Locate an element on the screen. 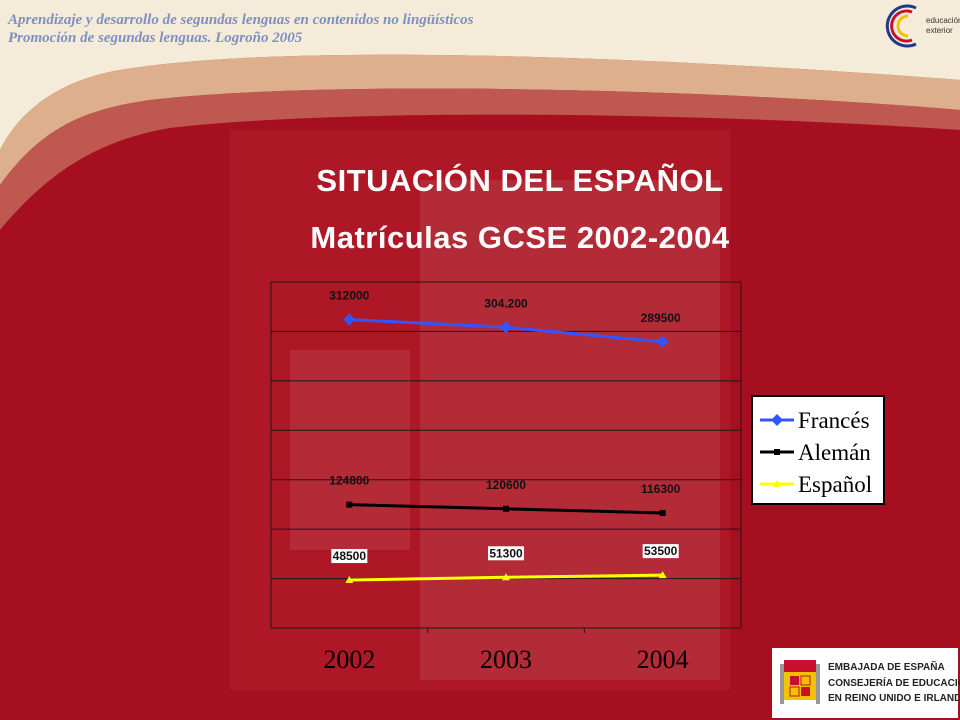 The image size is (960, 720). data-label-espanol: 51300 is located at coordinates (506, 553).